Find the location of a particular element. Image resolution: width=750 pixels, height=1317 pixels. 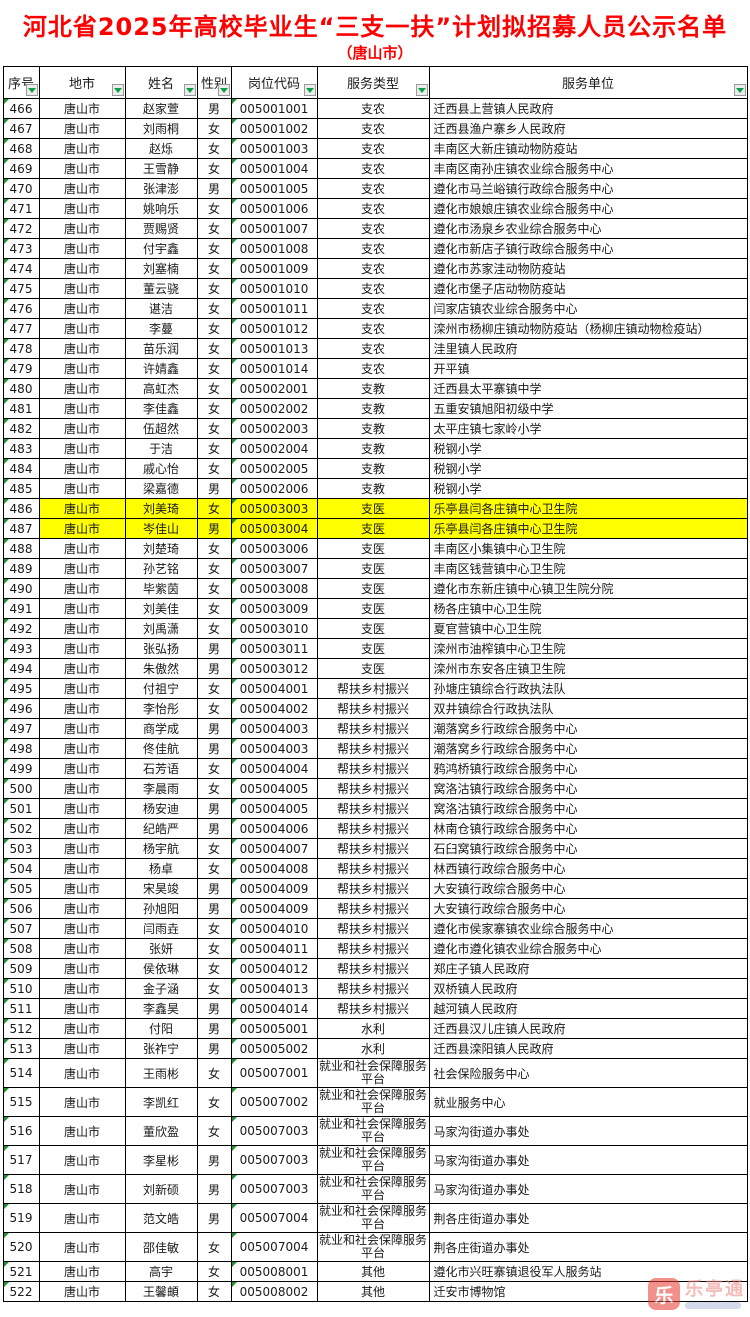

cell-type: 支医 is located at coordinates (373, 508).